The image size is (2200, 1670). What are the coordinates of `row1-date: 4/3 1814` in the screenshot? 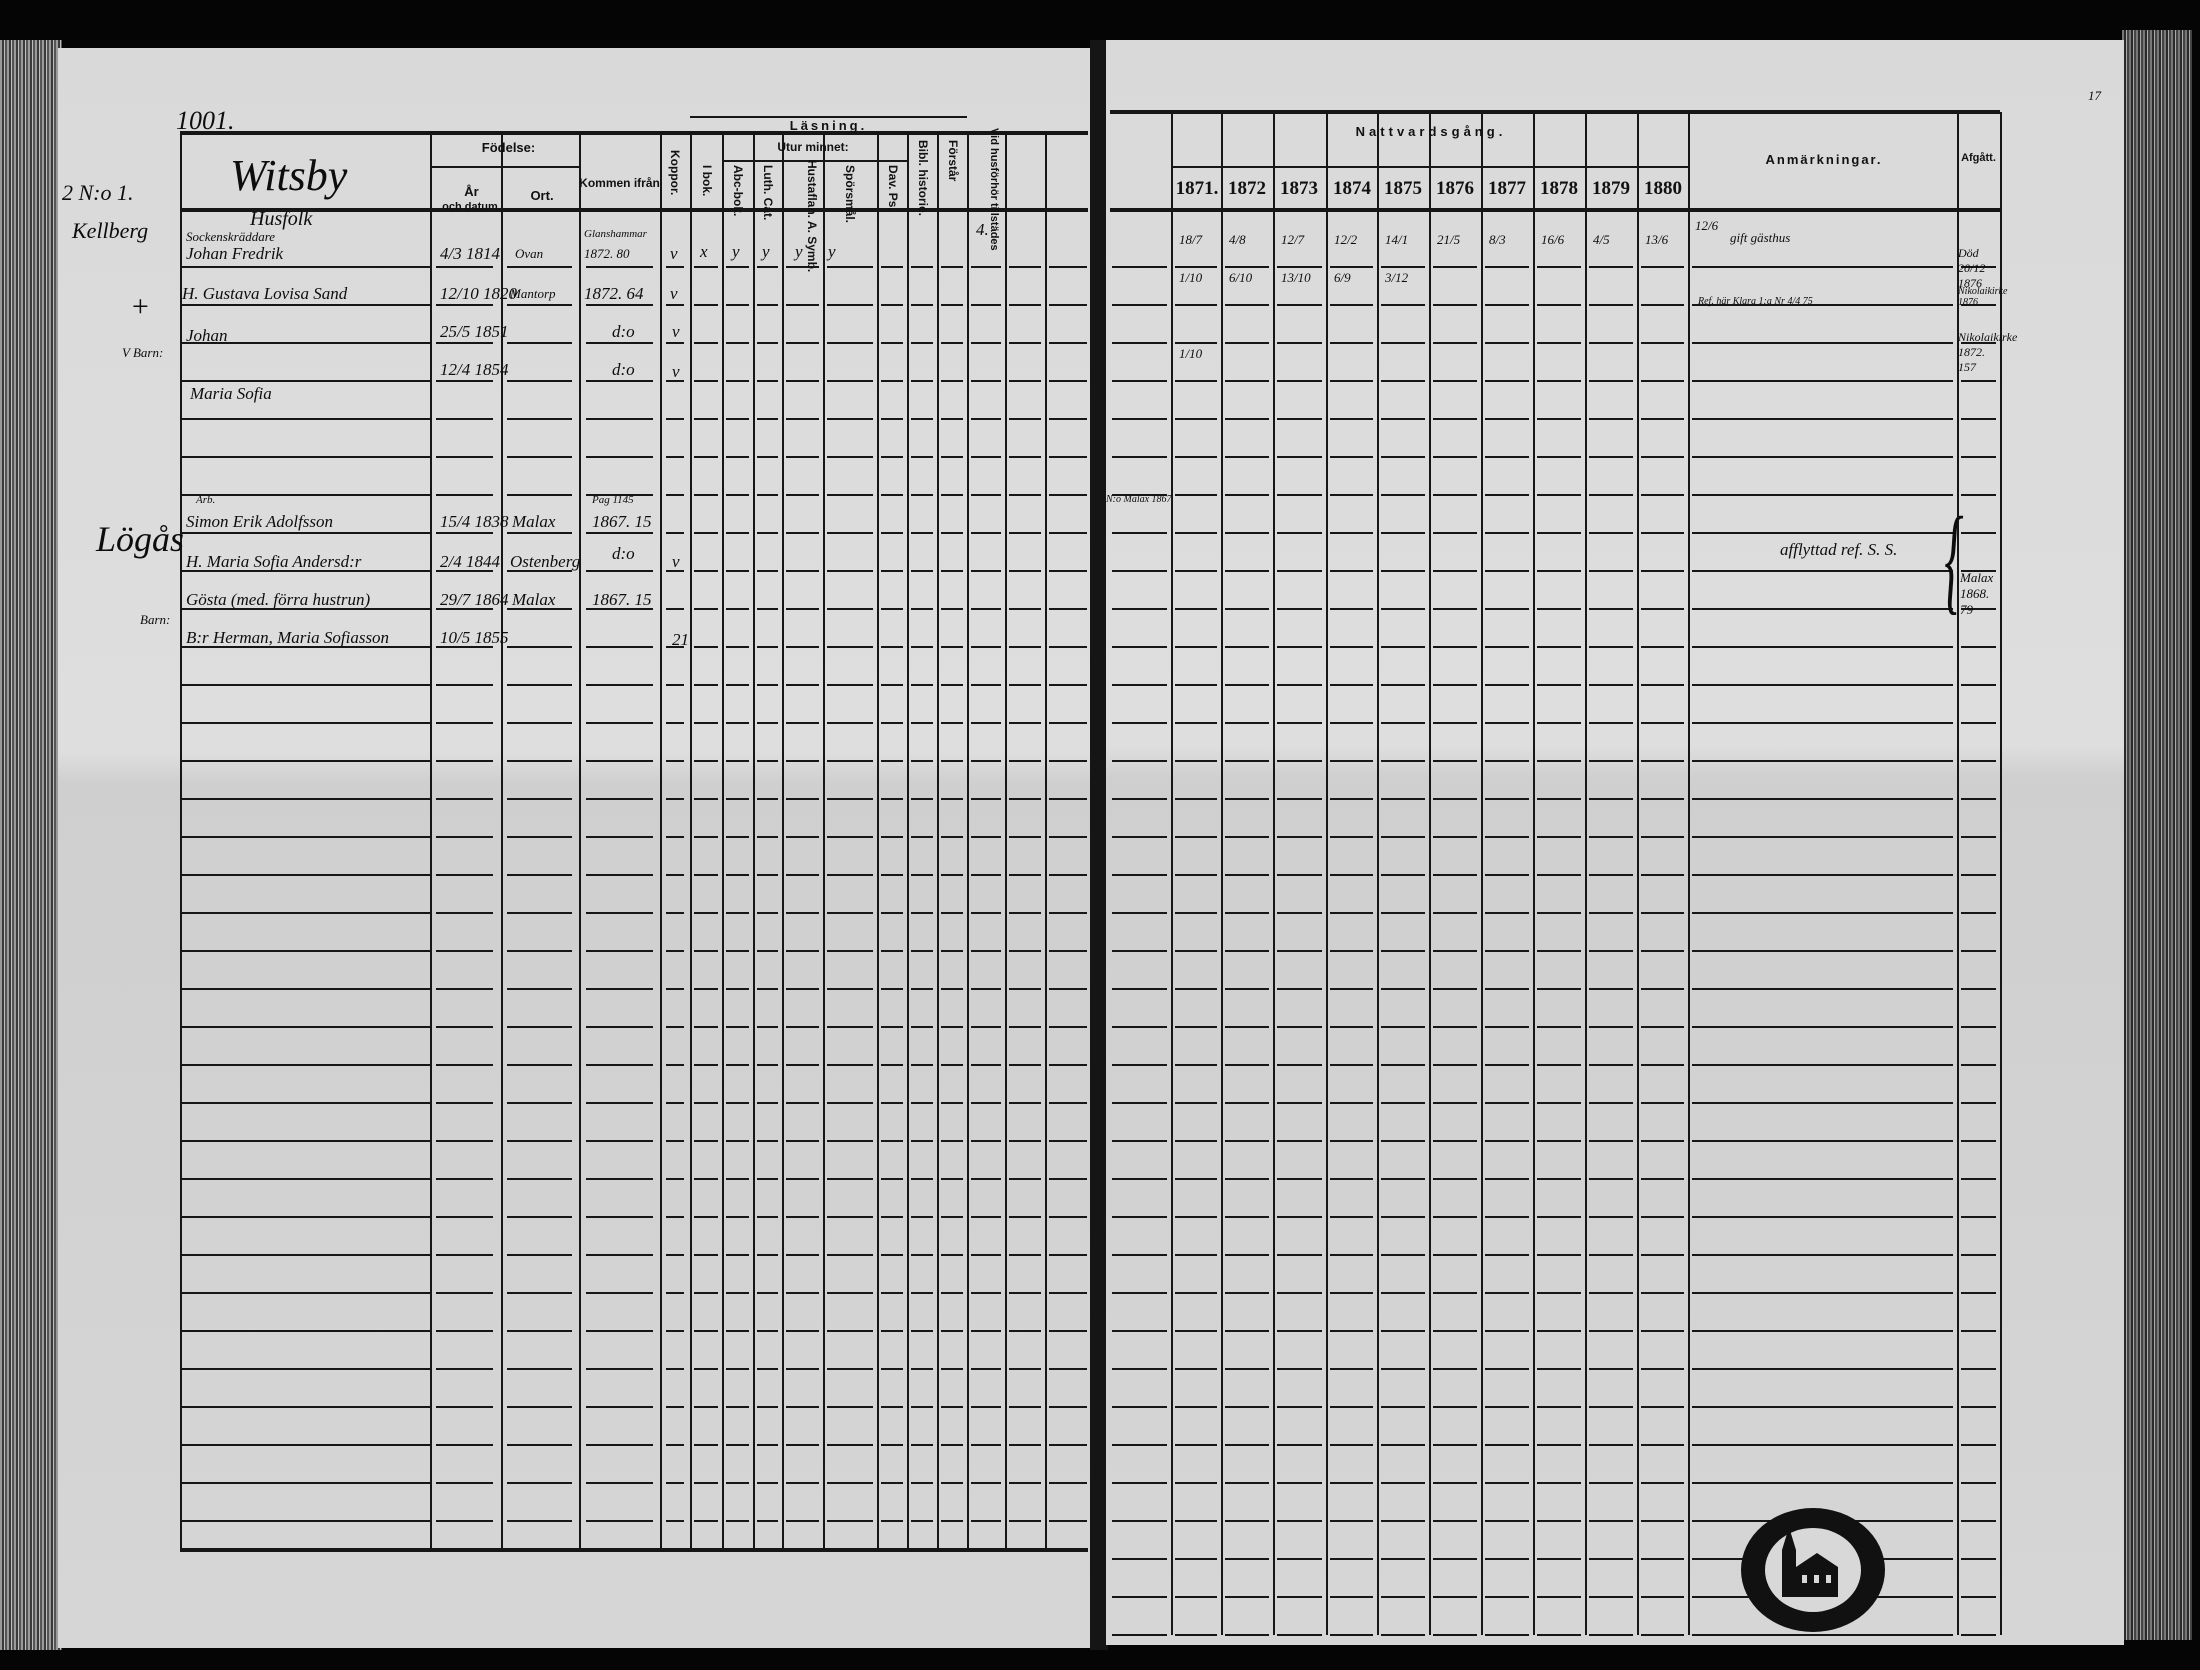 It's located at (470, 253).